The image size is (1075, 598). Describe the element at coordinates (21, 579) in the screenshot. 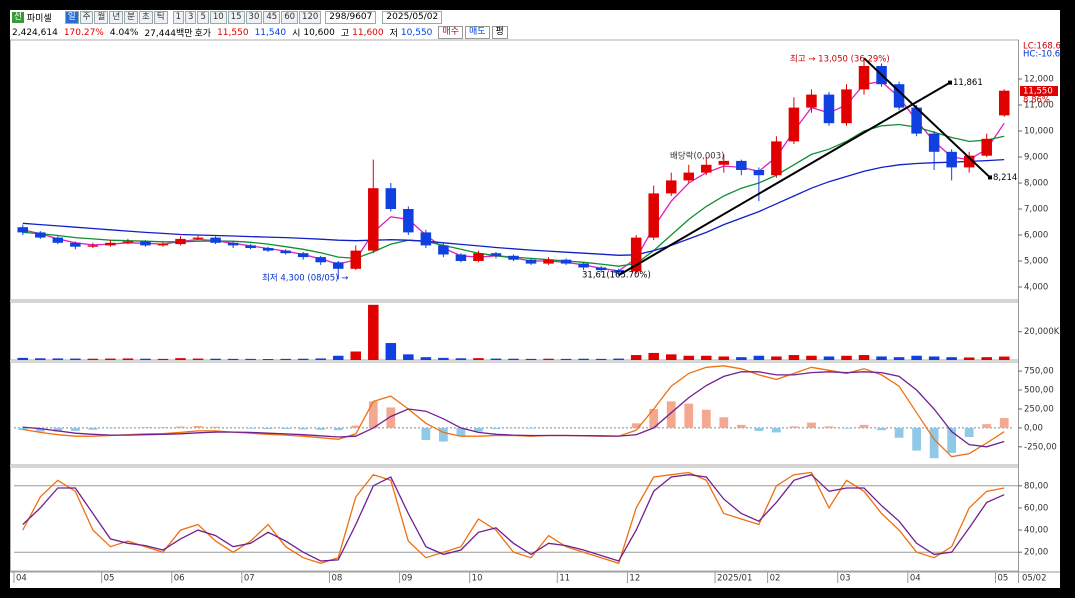

I see `x-tick-label: 04` at that location.